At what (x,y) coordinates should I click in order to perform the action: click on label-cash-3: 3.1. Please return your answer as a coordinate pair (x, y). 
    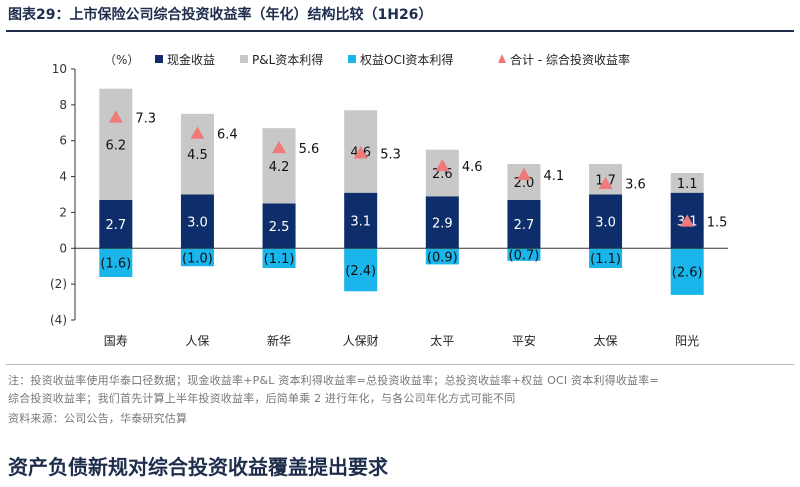
    Looking at the image, I should click on (360, 221).